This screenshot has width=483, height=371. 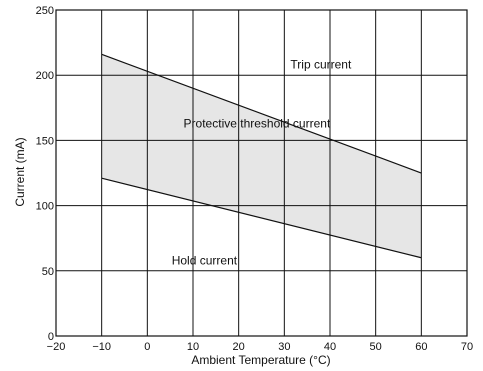 I want to click on x-tick-label: 50, so click(x=376, y=347).